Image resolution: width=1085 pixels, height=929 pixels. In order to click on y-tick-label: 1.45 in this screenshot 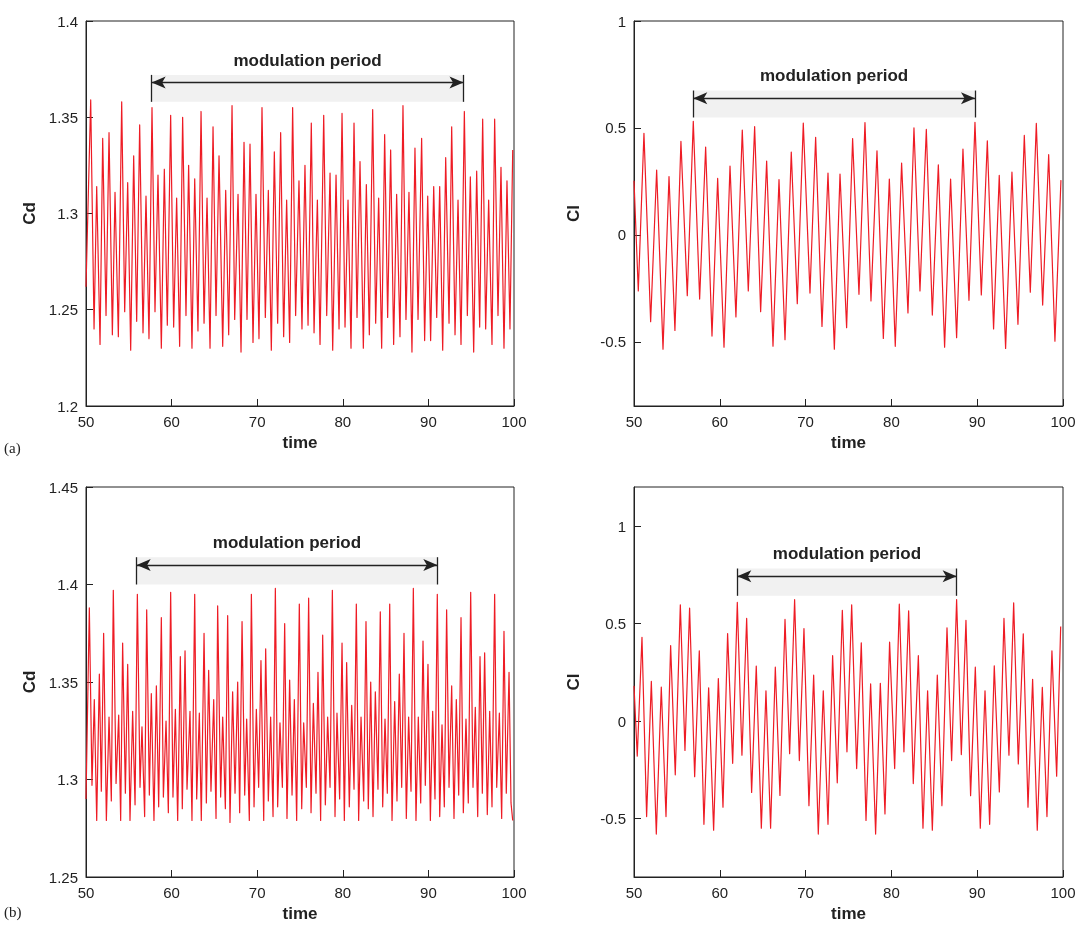, I will do `click(63, 487)`.